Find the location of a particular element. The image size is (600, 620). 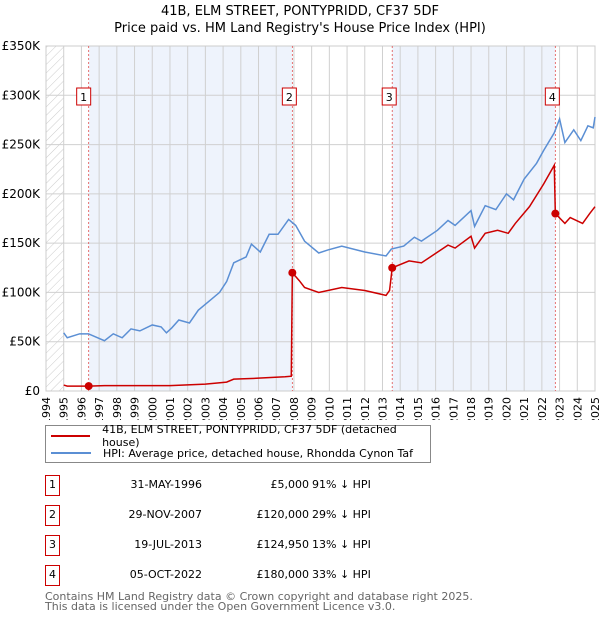

x-tick-label: 1994 is located at coordinates (46, 408).